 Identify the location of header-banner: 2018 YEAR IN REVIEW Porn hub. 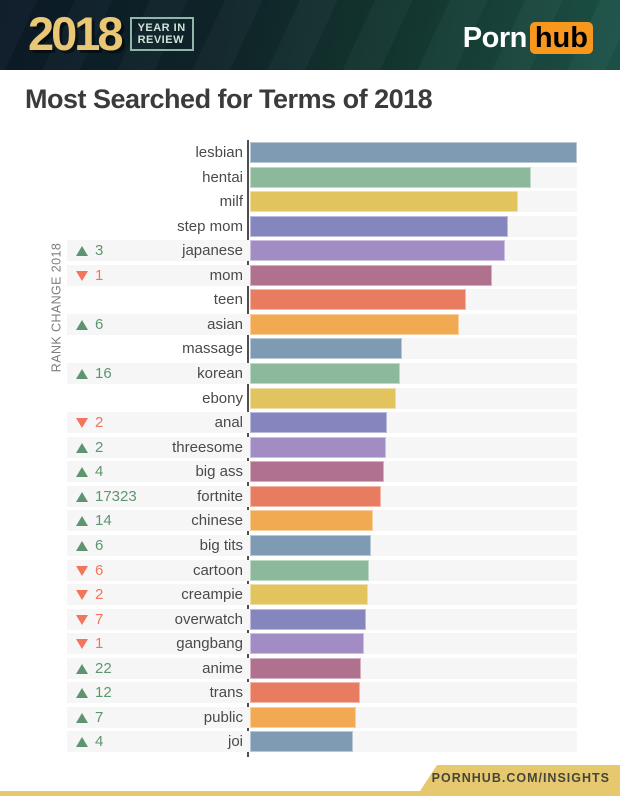
(310, 35).